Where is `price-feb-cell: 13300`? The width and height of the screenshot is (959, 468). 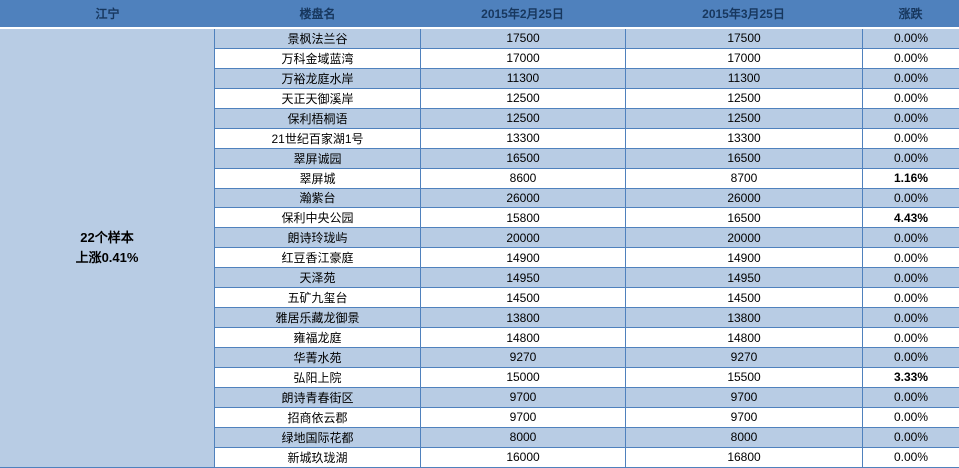 price-feb-cell: 13300 is located at coordinates (522, 138).